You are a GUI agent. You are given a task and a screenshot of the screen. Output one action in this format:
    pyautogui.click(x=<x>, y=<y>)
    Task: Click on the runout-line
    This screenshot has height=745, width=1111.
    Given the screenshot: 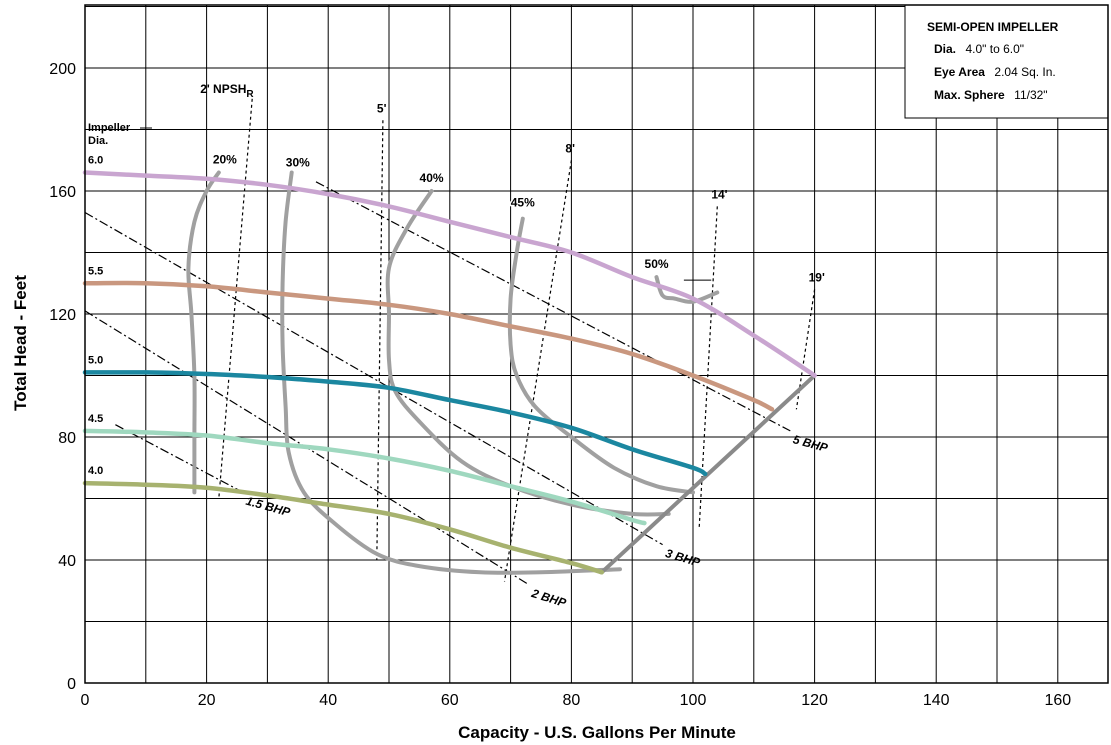 What is the action you would take?
    pyautogui.click(x=708, y=474)
    